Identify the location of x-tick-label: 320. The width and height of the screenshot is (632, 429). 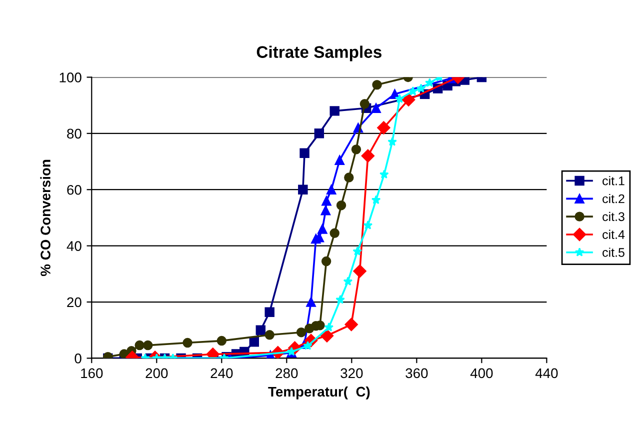
(351, 373).